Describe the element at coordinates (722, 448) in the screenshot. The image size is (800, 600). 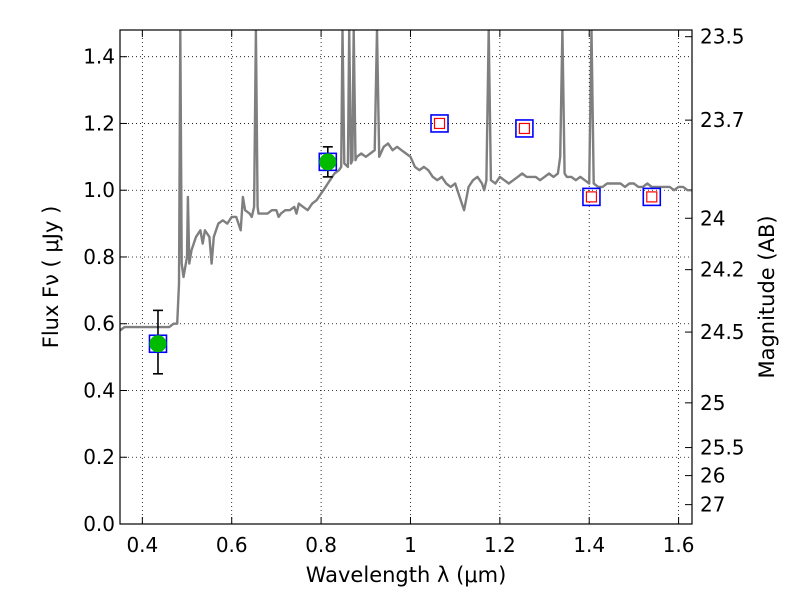
I see `y2-tick-label: 25.5` at that location.